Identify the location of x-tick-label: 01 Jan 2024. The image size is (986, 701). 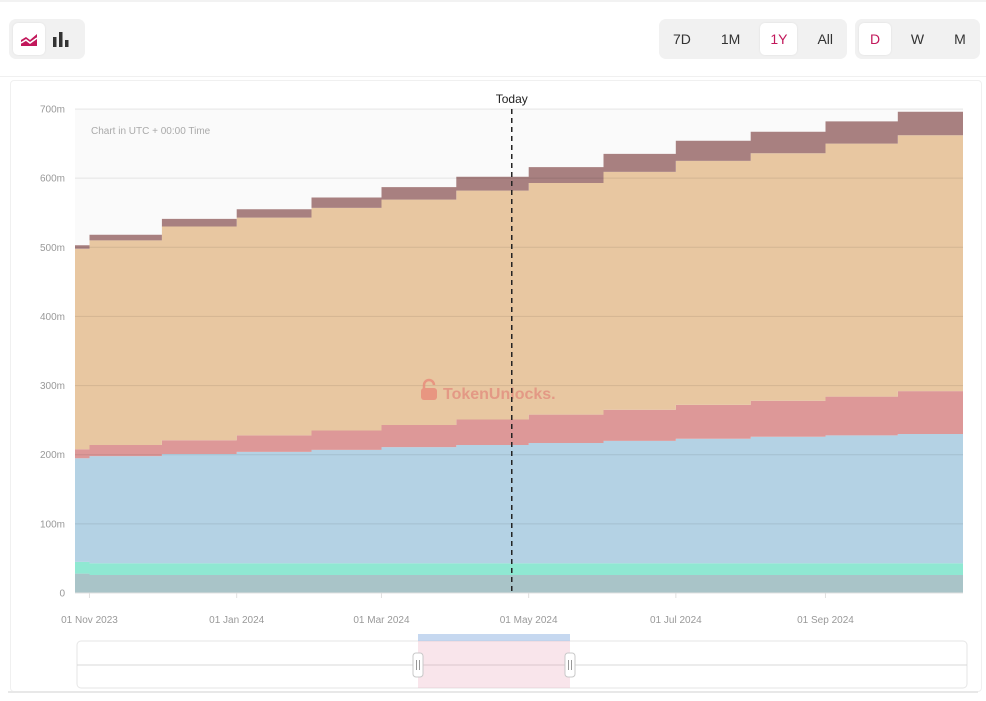
(236, 620).